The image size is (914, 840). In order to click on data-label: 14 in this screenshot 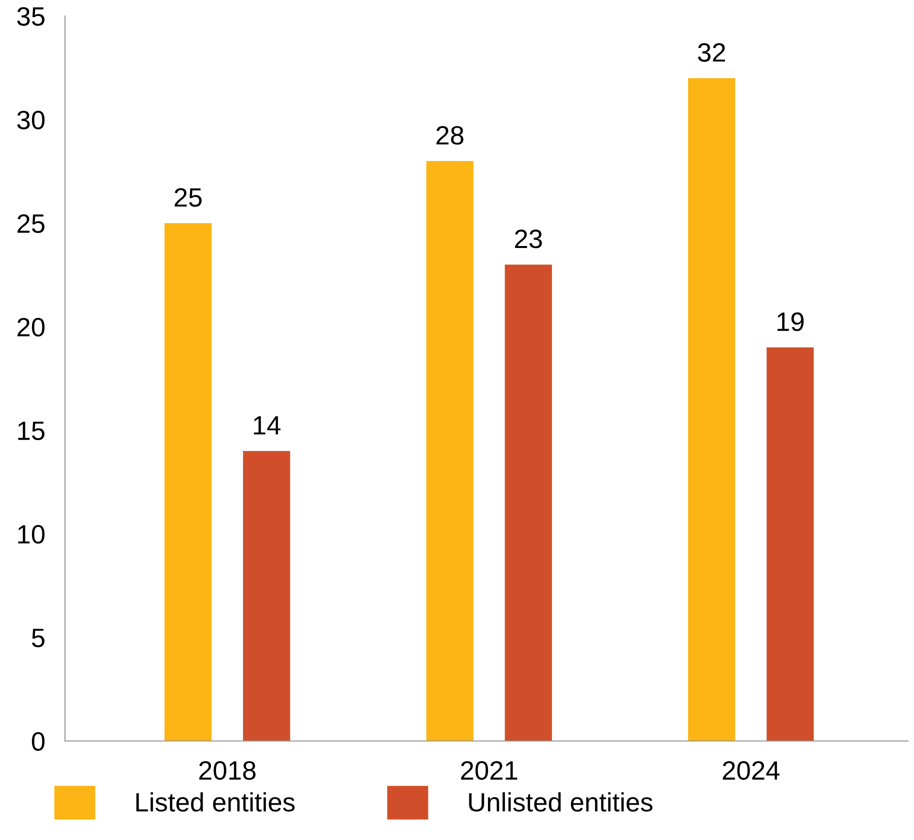, I will do `click(267, 425)`.